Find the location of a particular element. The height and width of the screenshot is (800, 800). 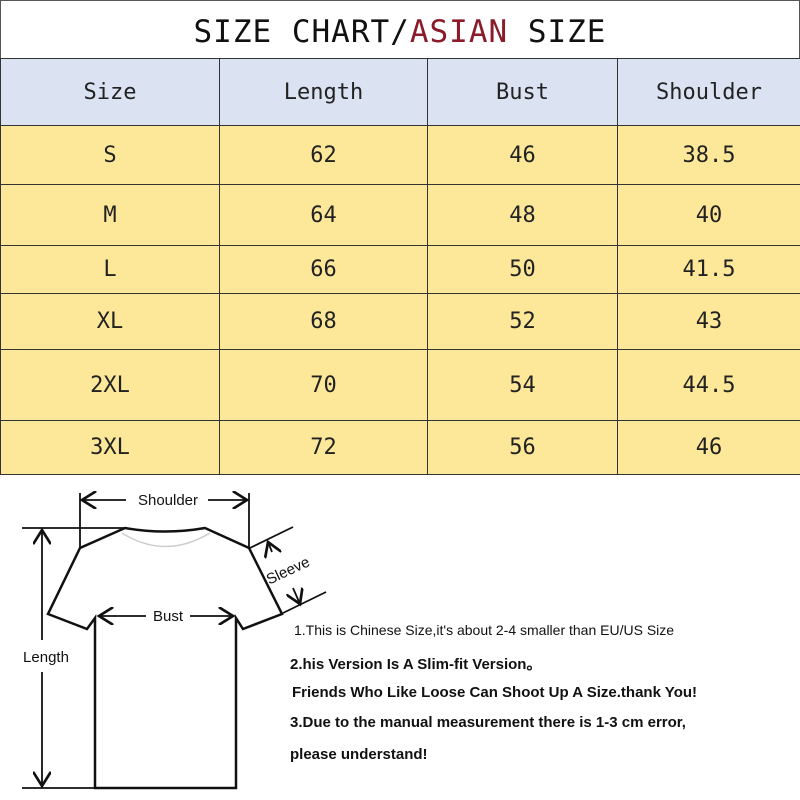

cell-size: S is located at coordinates (110, 155).